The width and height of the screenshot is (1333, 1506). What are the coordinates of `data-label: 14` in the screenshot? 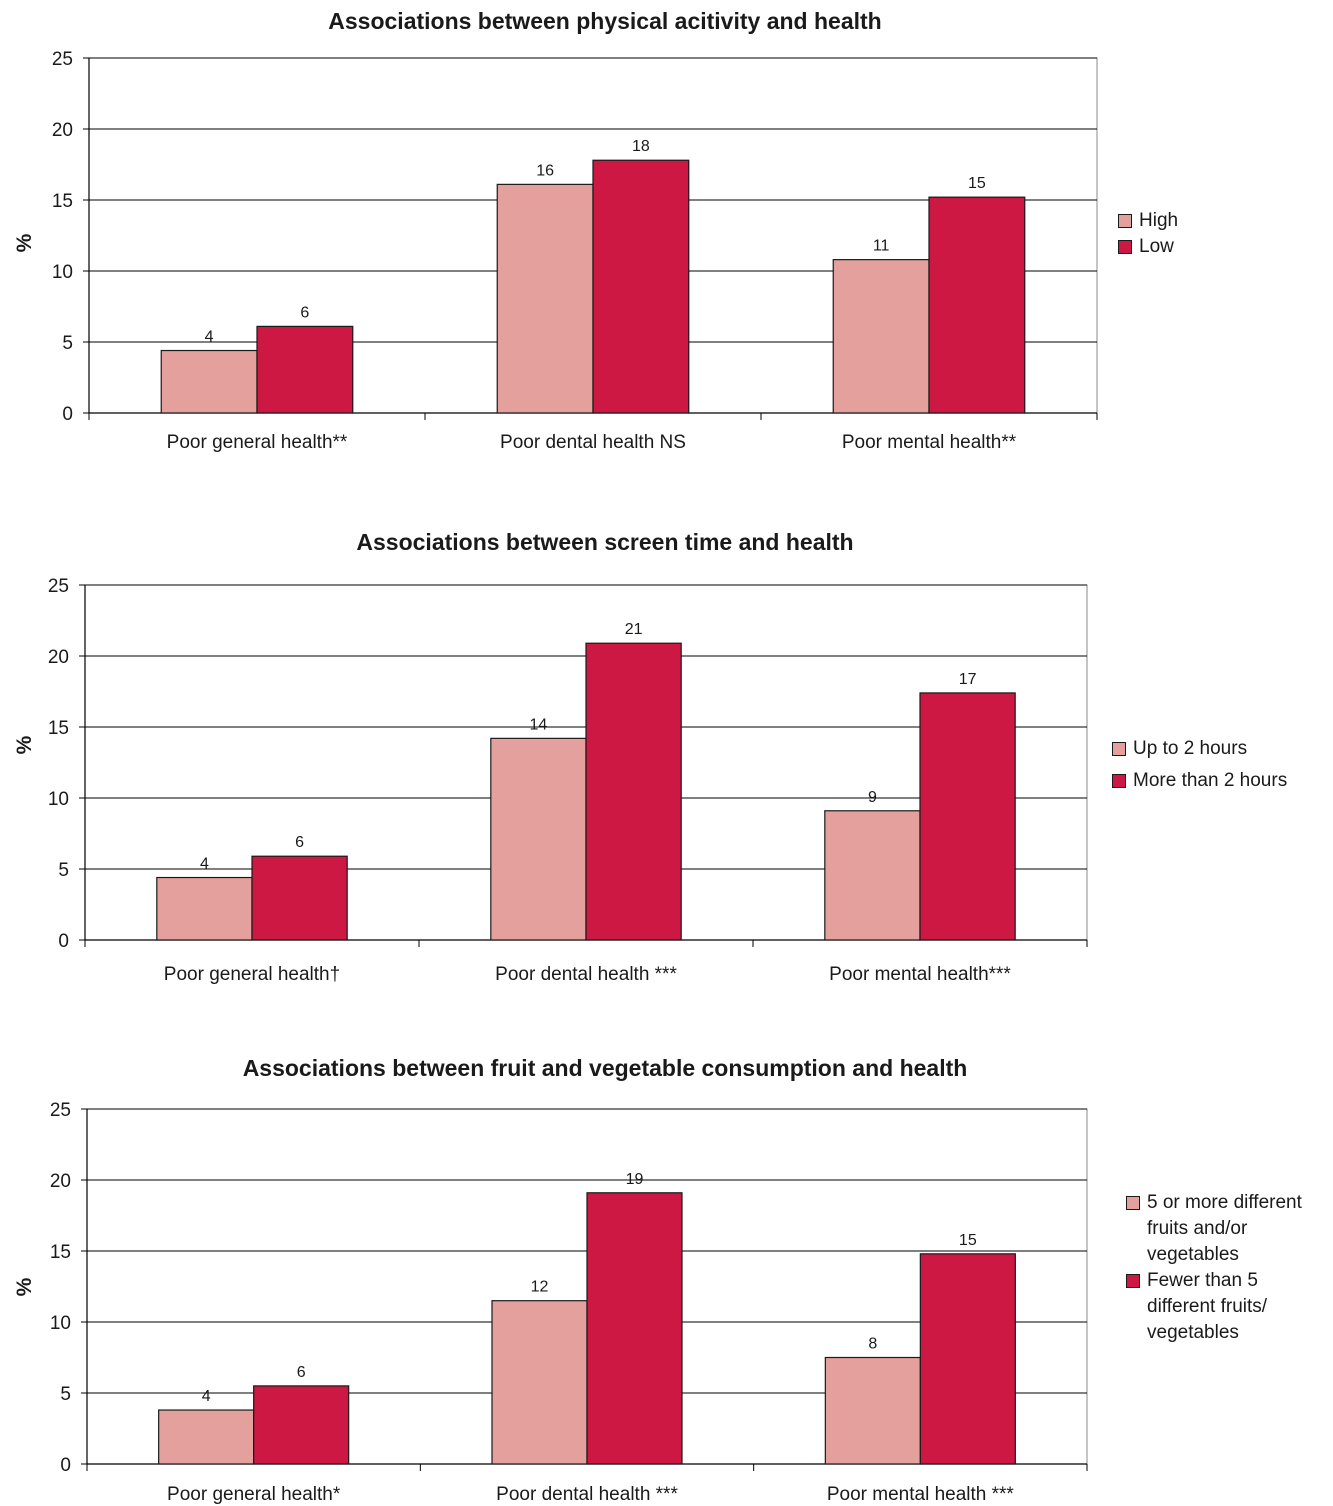 It's located at (539, 724).